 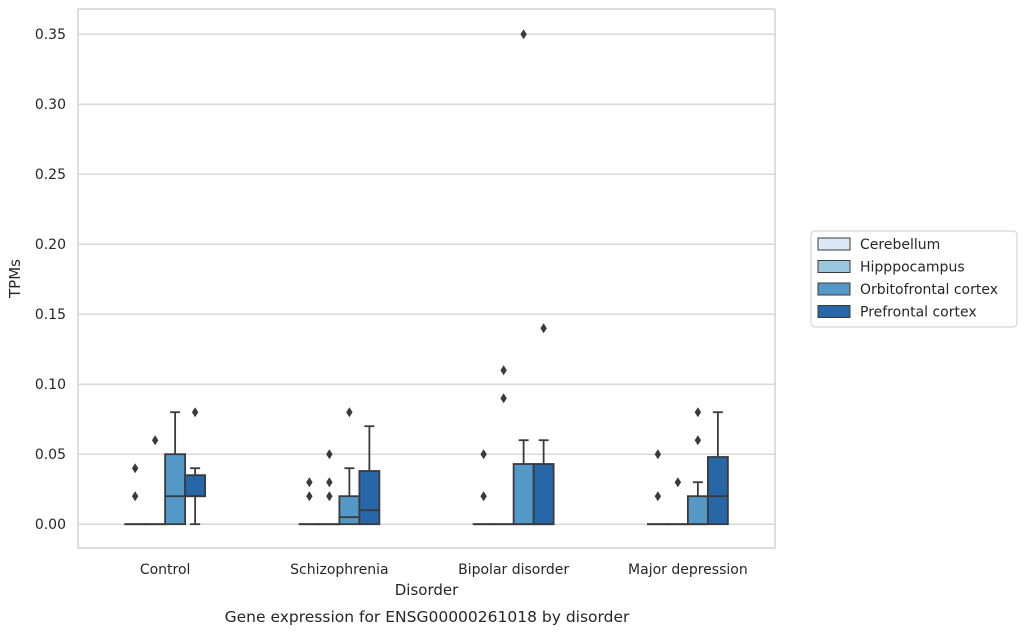 What do you see at coordinates (918, 313) in the screenshot?
I see `legend-label: Prefrontal cortex` at bounding box center [918, 313].